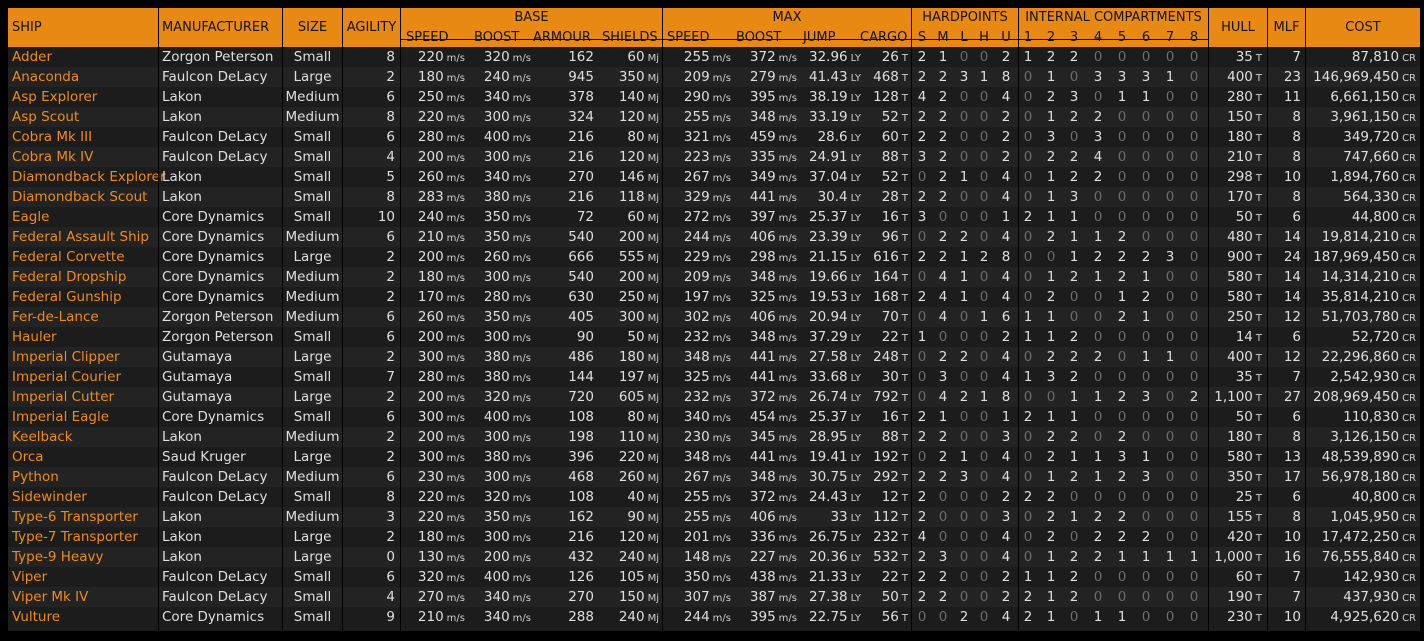 The image size is (1424, 641). I want to click on col-header-ship: SHIP, so click(27, 27).